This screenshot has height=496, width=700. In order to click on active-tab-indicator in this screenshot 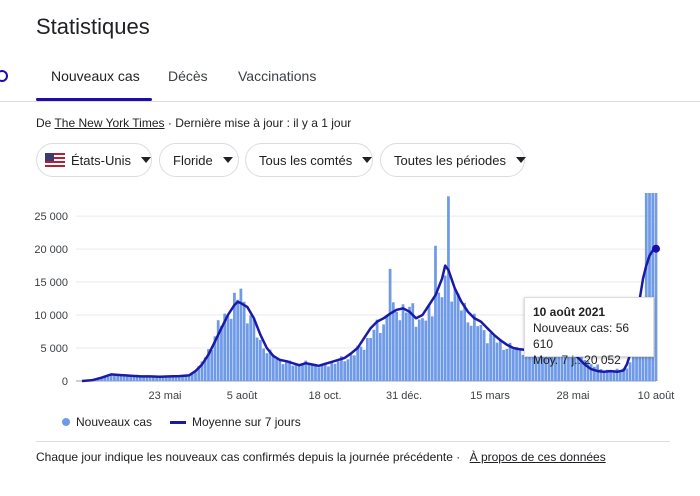, I will do `click(94, 99)`.